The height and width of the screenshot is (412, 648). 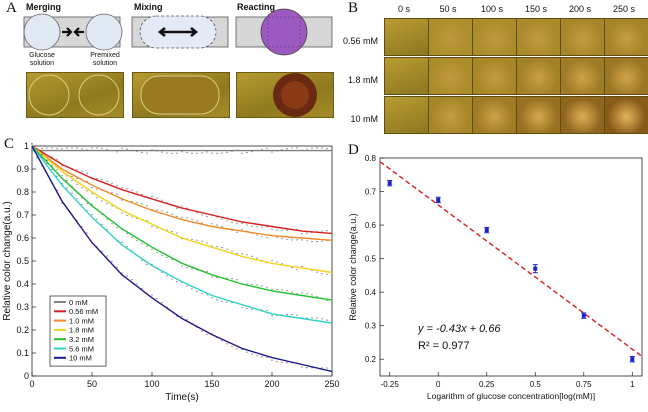 What do you see at coordinates (438, 384) in the screenshot?
I see `x-tick-label: 0` at bounding box center [438, 384].